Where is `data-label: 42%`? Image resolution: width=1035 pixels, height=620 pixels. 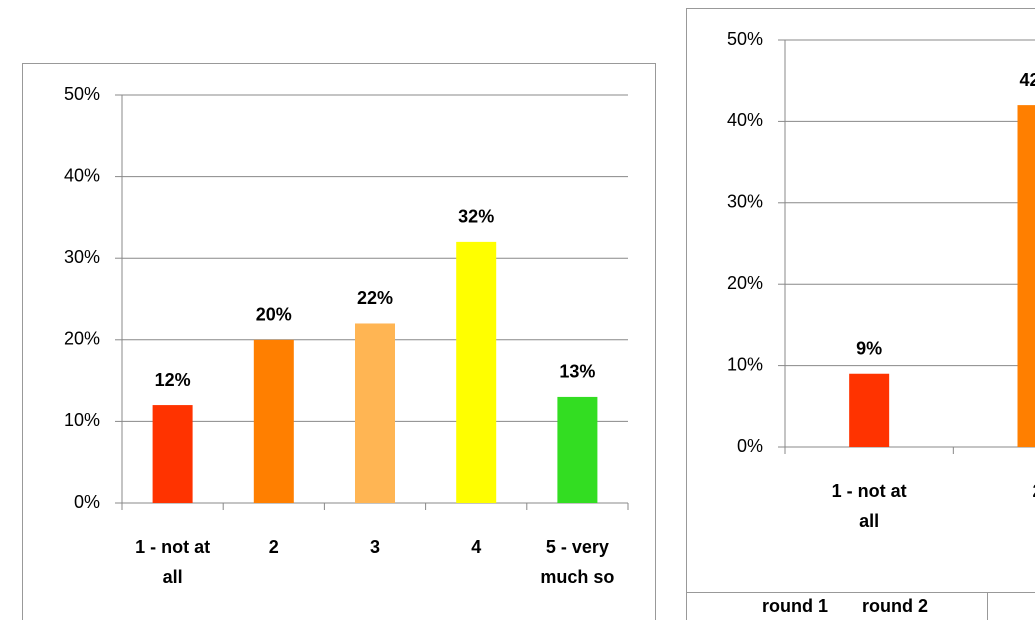 data-label: 42% is located at coordinates (1027, 80).